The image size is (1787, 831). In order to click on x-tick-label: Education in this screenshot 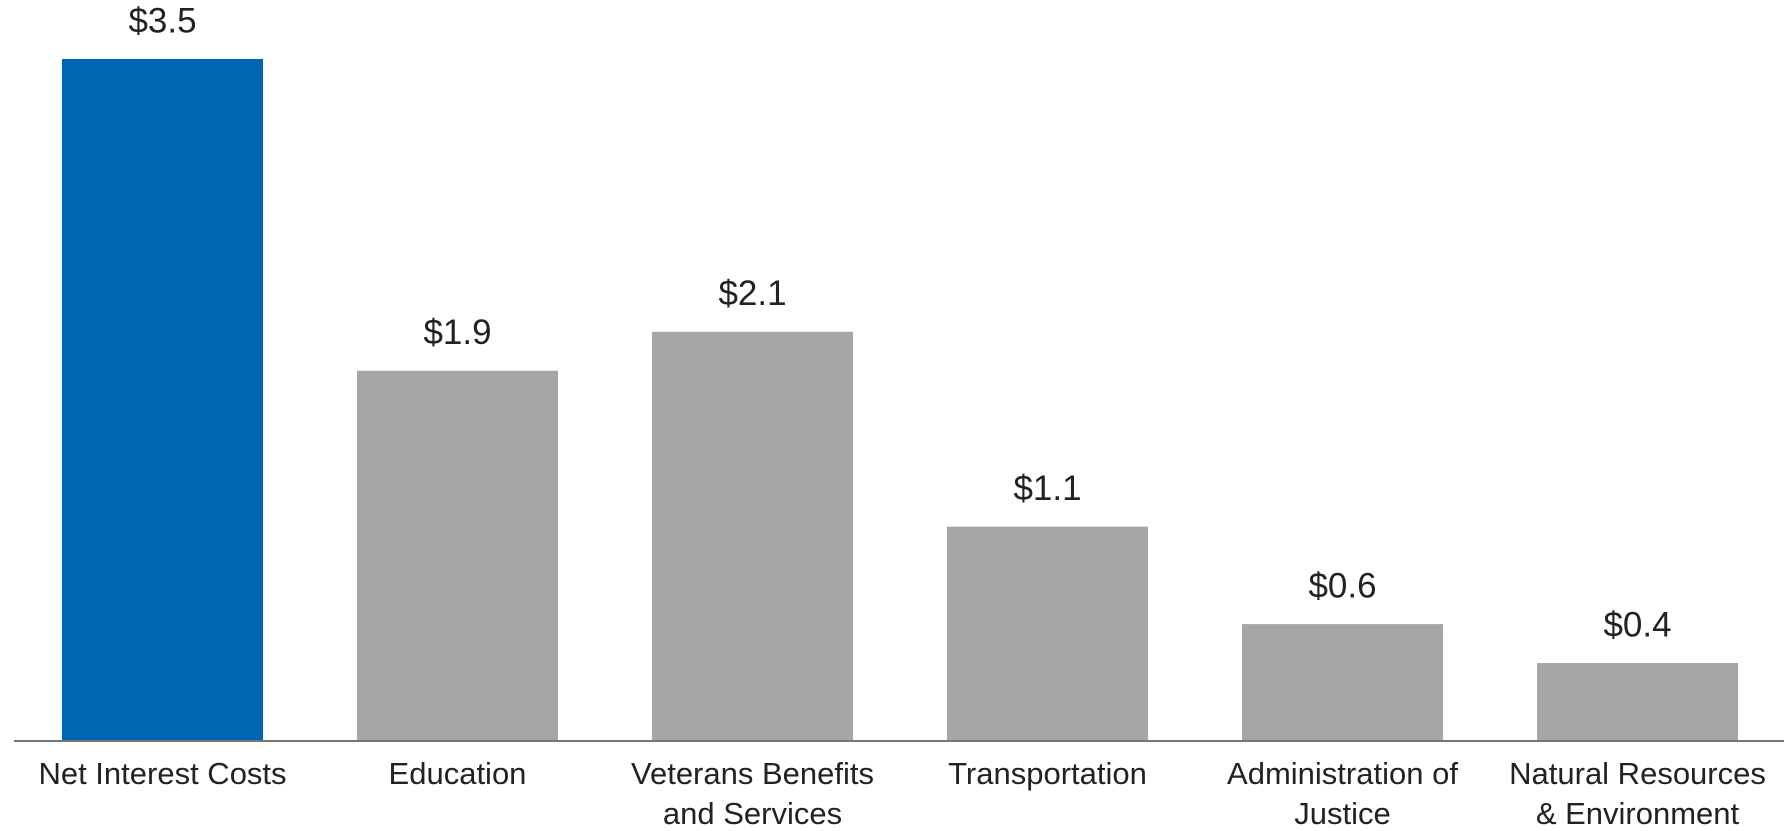, I will do `click(458, 773)`.